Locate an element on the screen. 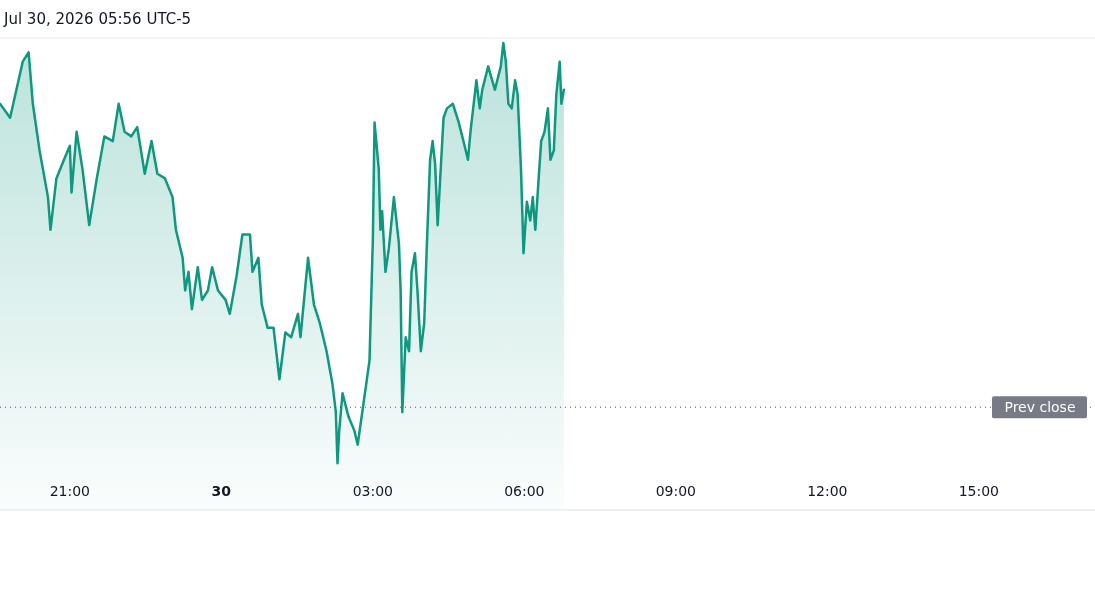 The height and width of the screenshot is (600, 1095). x-tick-label: 21:00 is located at coordinates (70, 491).